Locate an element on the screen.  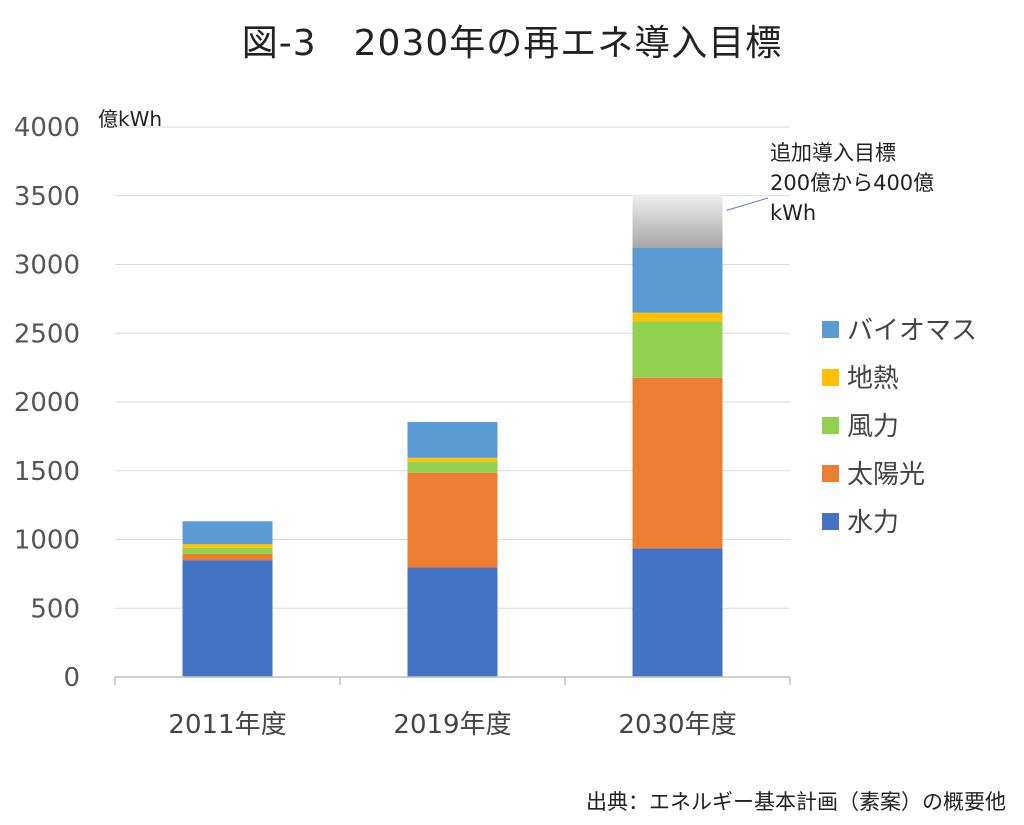
x-category-label: 2030年度 is located at coordinates (677, 725).